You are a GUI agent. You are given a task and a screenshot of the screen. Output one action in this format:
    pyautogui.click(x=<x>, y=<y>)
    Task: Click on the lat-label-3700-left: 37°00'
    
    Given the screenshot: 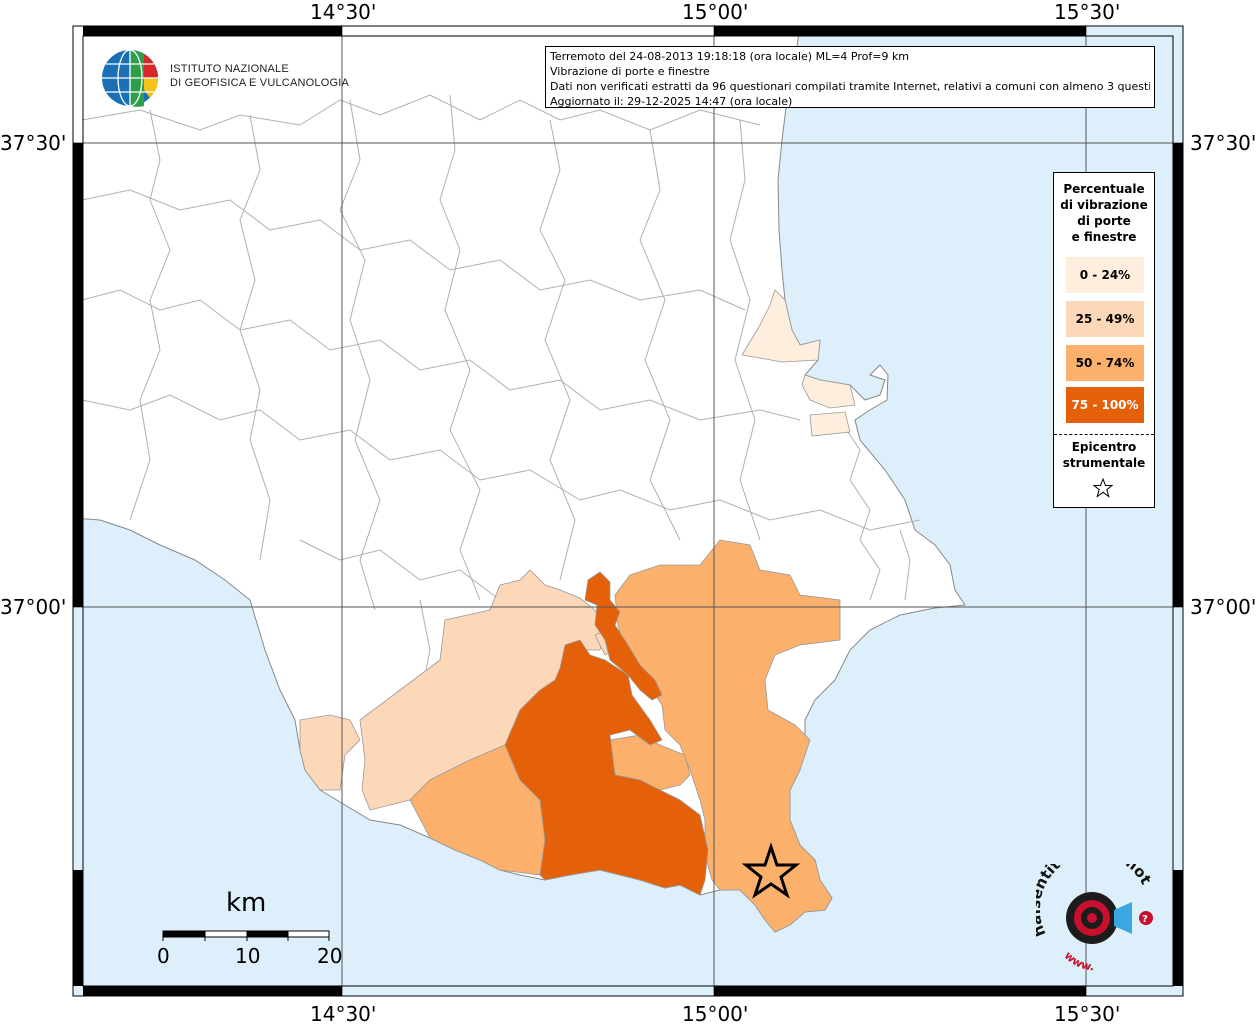 What is the action you would take?
    pyautogui.click(x=33, y=607)
    